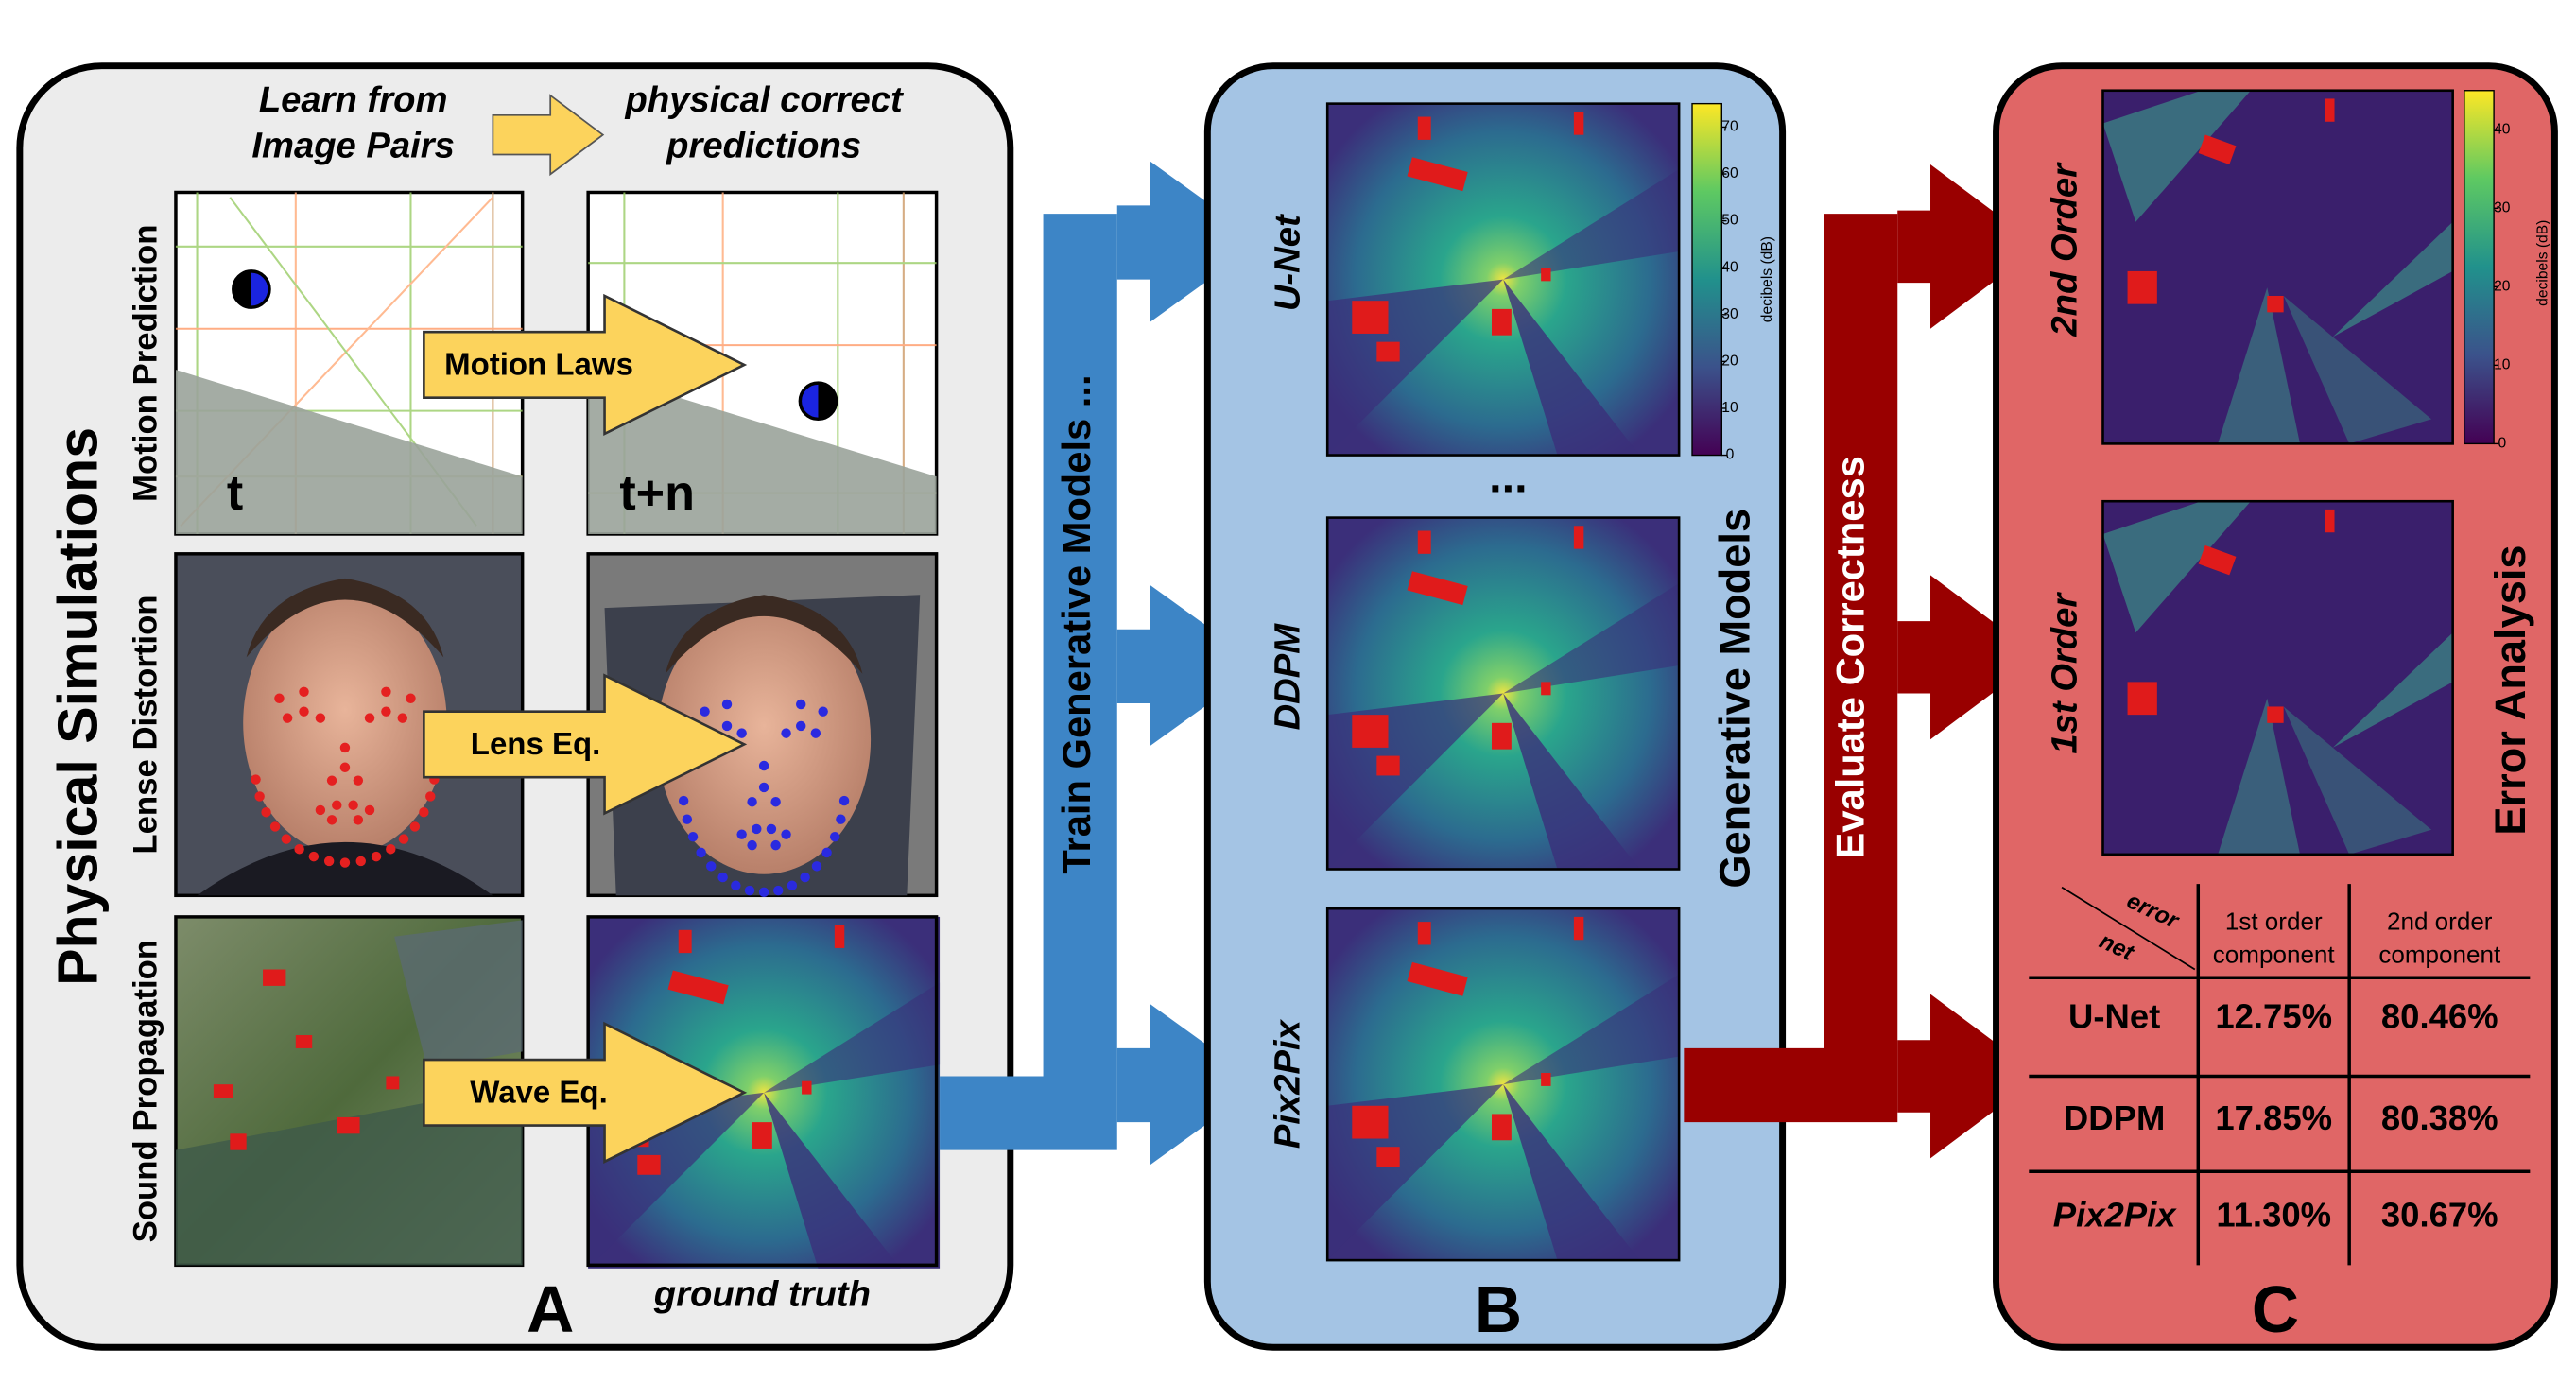 The width and height of the screenshot is (2576, 1400). I want to click on table-cell: 12.75%, so click(2273, 1015).